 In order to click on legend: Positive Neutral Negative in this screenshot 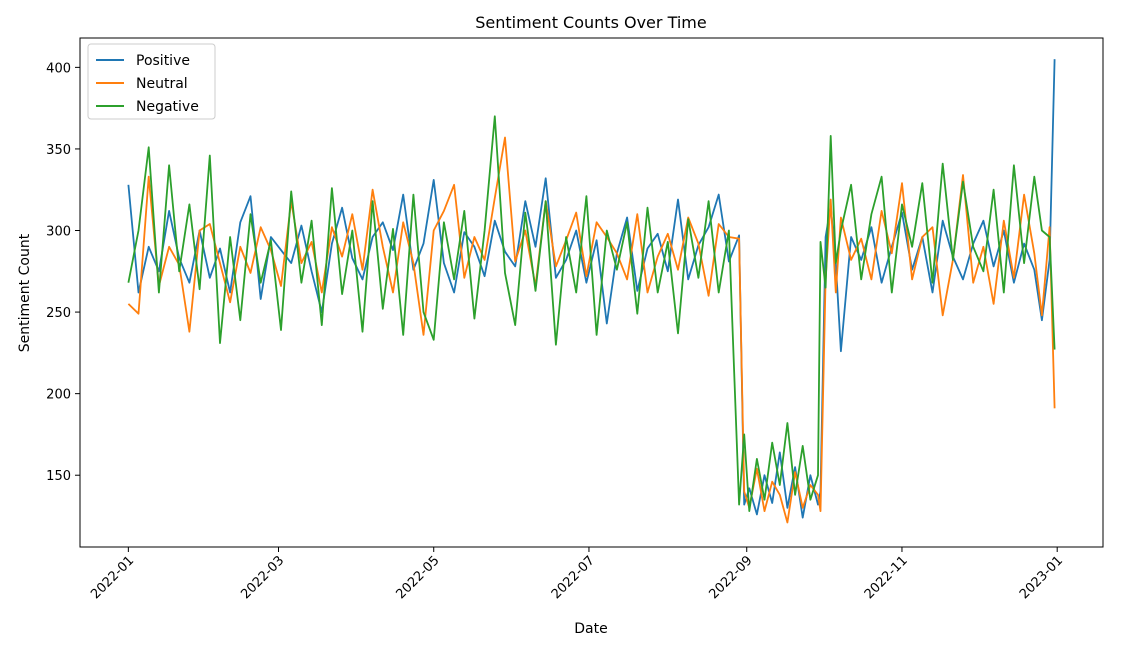, I will do `click(151, 81)`.